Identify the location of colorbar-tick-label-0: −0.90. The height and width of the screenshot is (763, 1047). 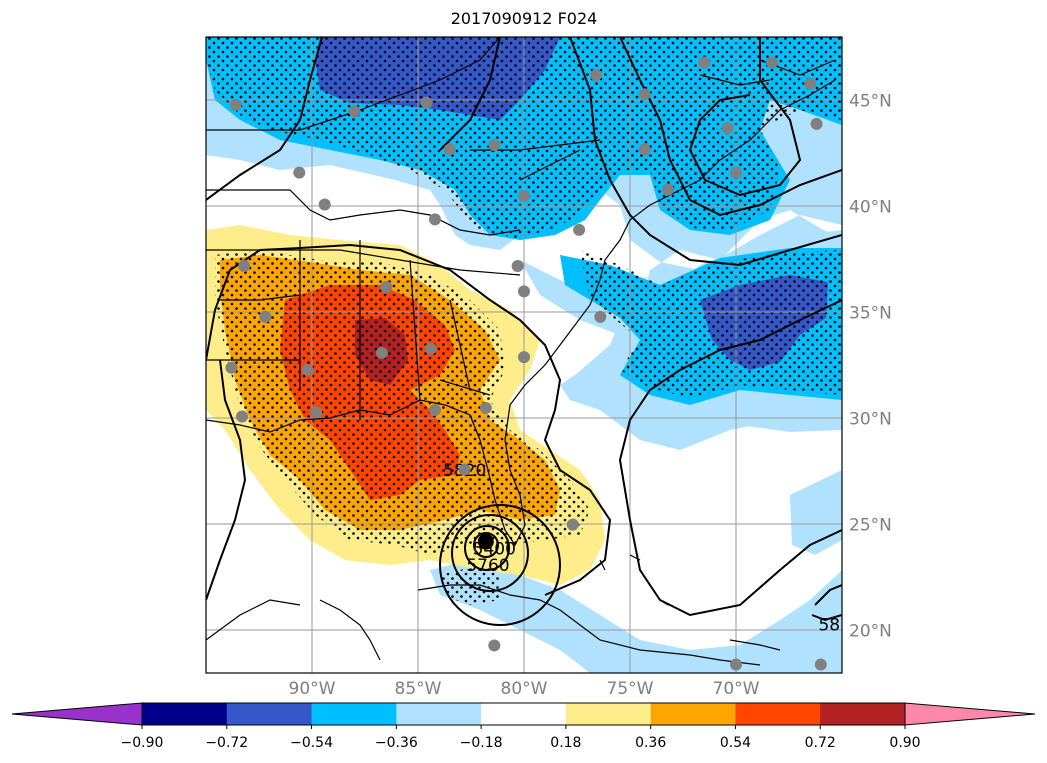
(142, 743).